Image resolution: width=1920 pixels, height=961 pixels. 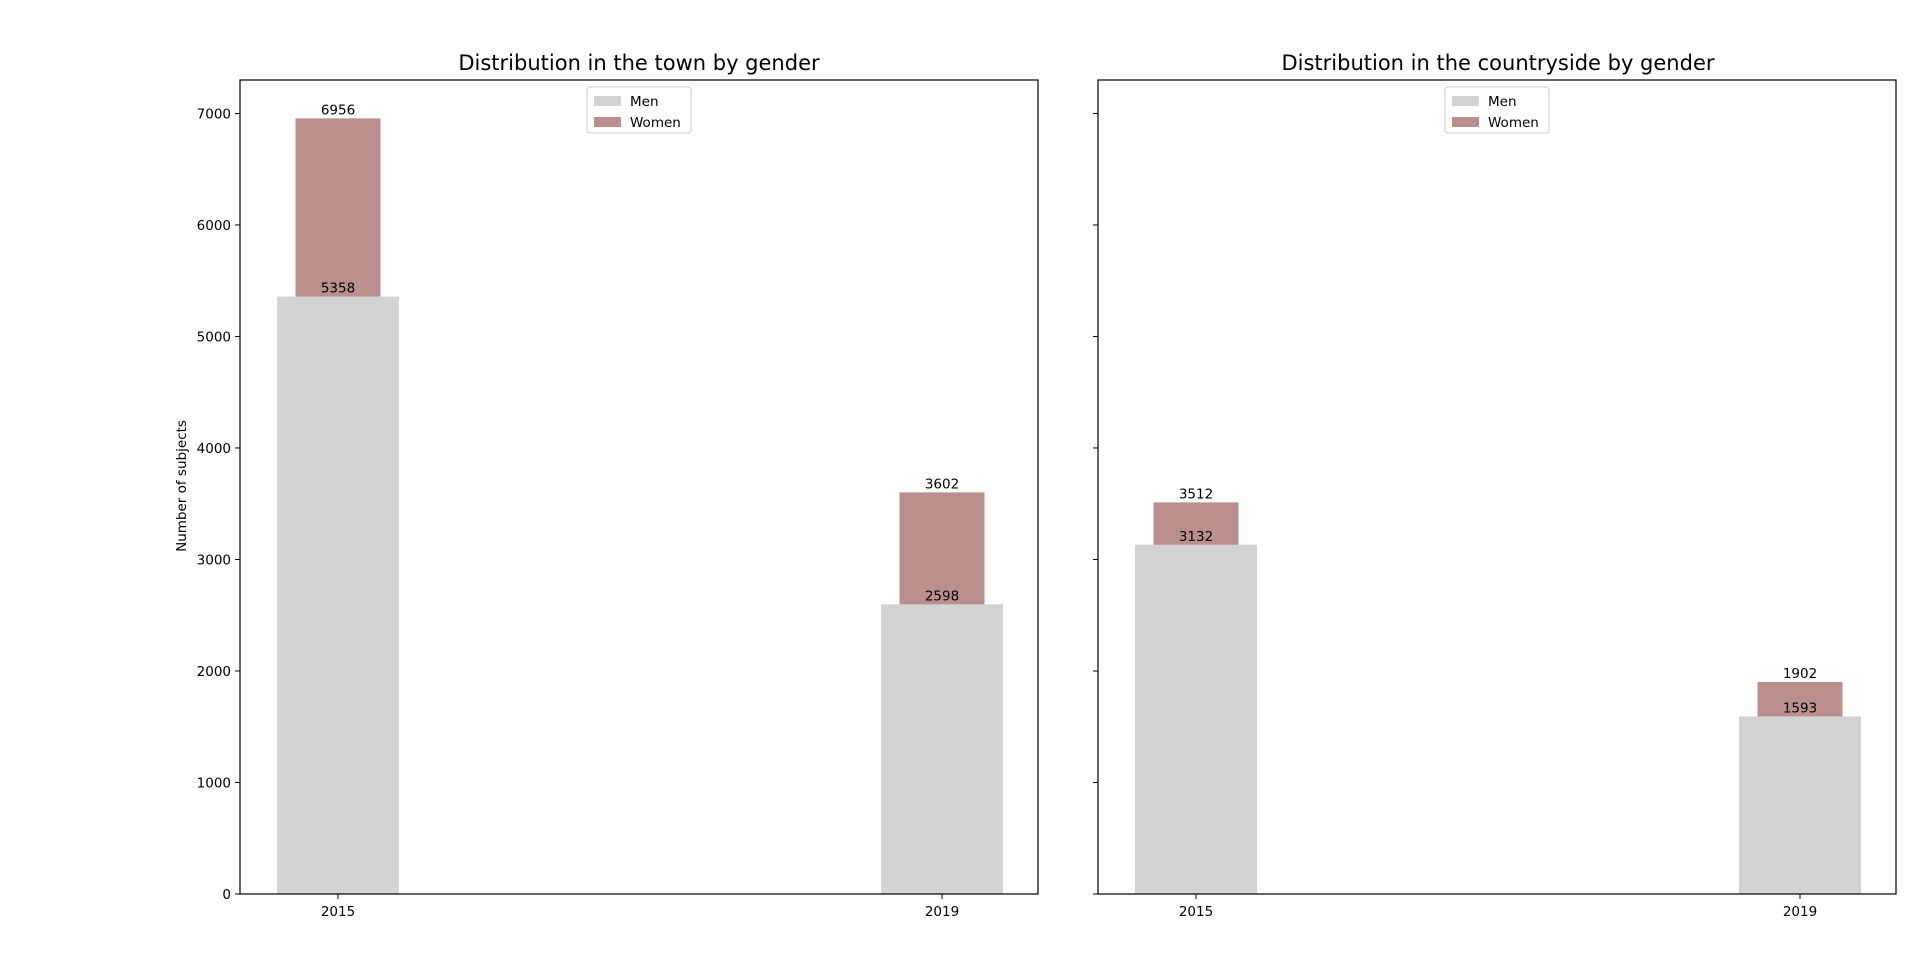 What do you see at coordinates (1465, 101) in the screenshot?
I see `countryside-legend-swatch-men` at bounding box center [1465, 101].